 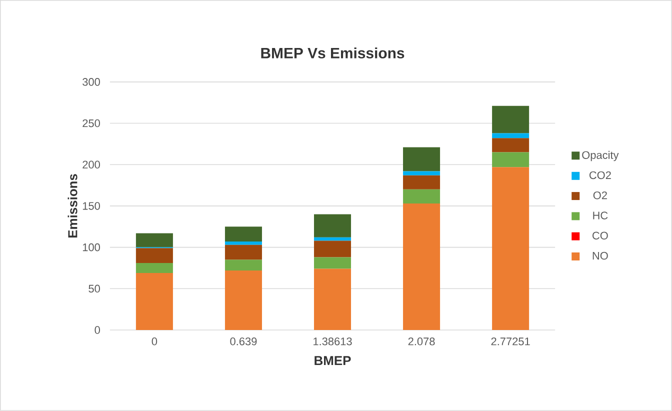 What do you see at coordinates (600, 216) in the screenshot?
I see `legend-label: HC` at bounding box center [600, 216].